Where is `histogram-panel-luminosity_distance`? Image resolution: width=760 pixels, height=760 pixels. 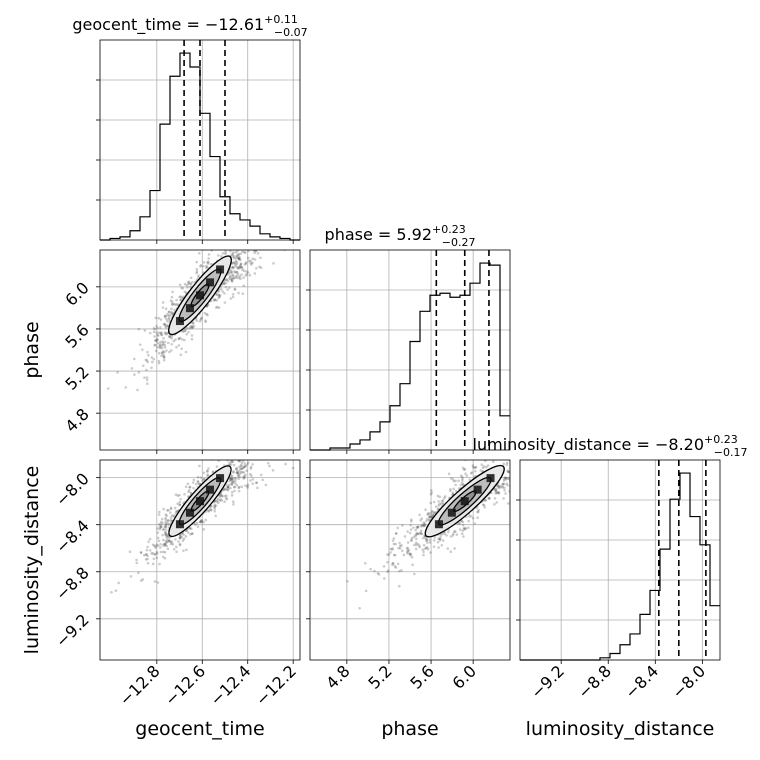
histogram-panel-luminosity_distance is located at coordinates (620, 560).